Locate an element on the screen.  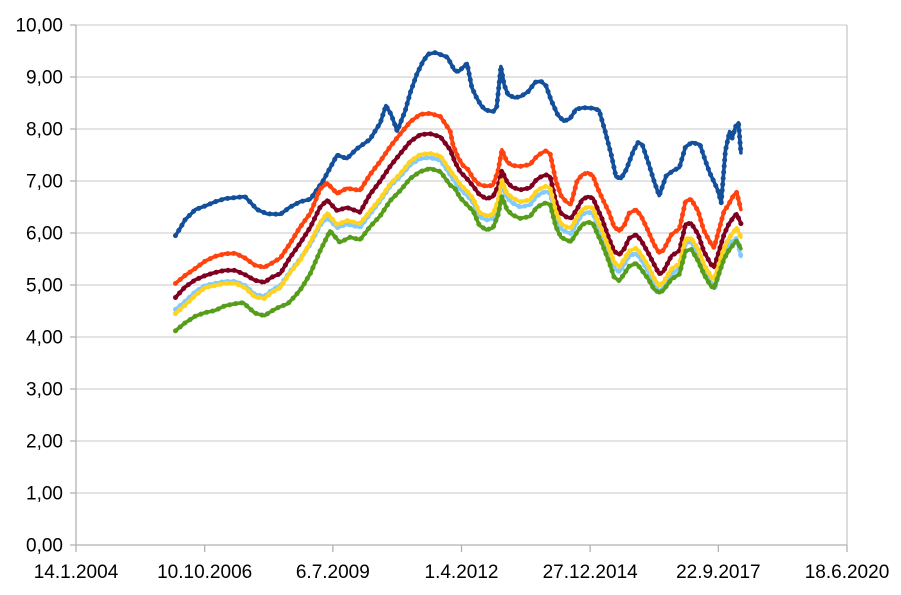
y-axis-label: 3,00 is located at coordinates (44, 390).